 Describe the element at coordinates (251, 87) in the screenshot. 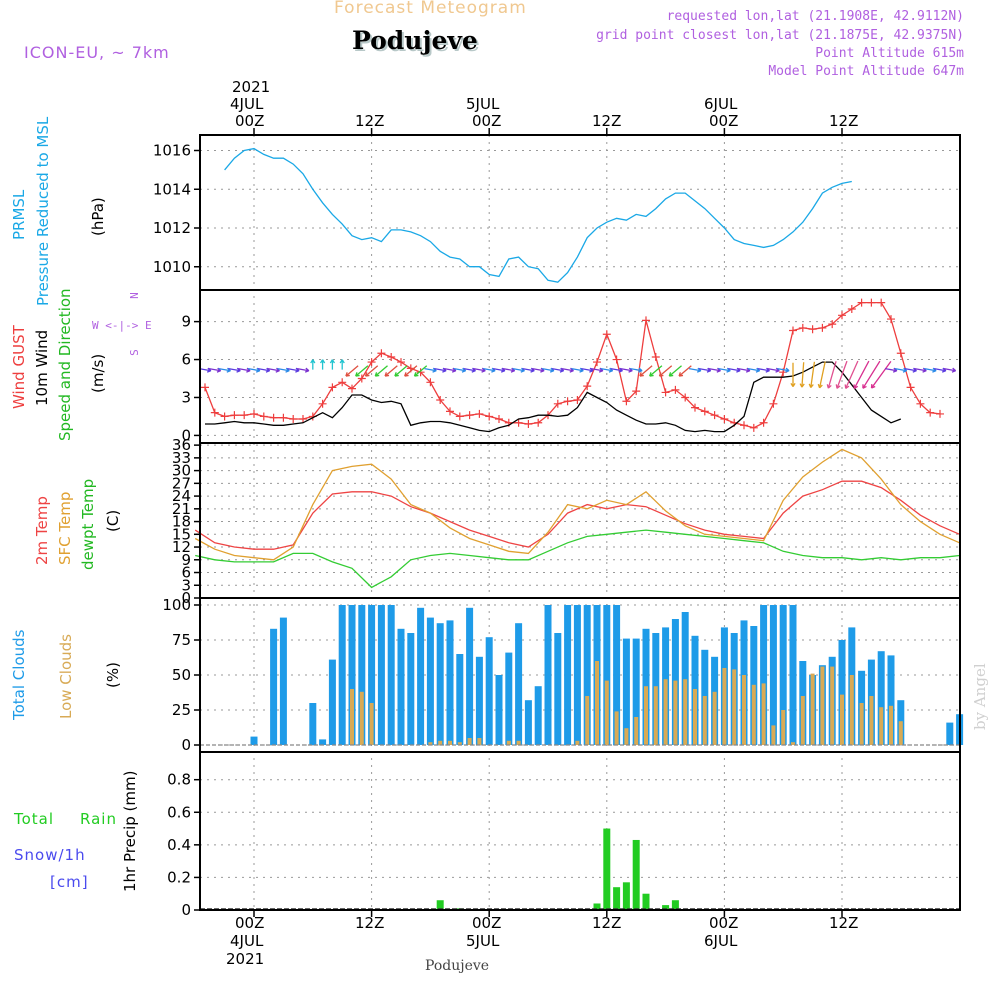

I see `top-year: 2021` at that location.